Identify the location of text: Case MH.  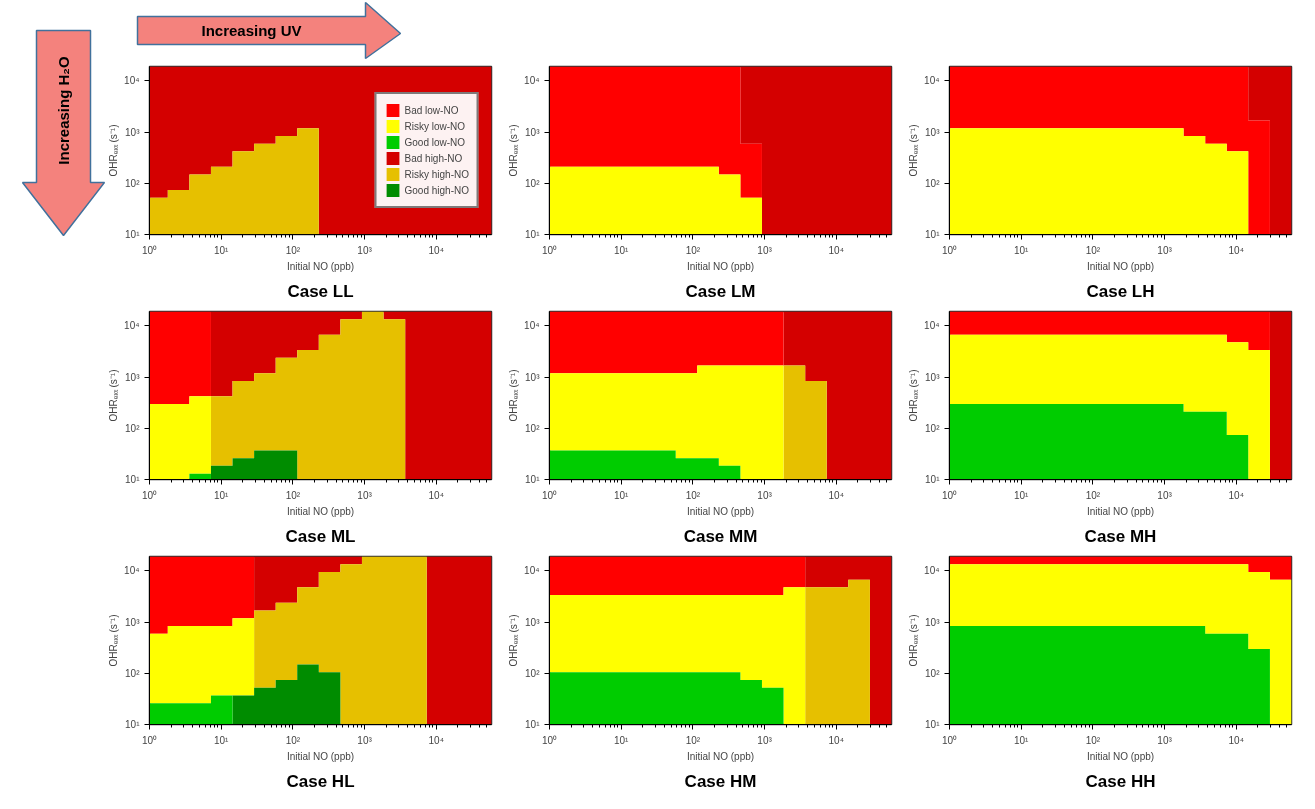
(1120, 536).